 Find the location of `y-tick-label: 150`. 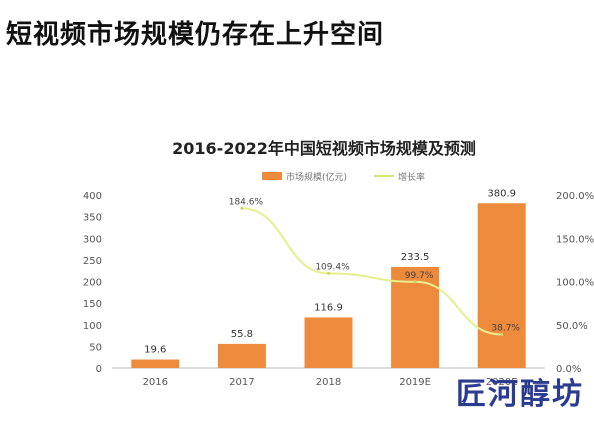

y-tick-label: 150 is located at coordinates (92, 304).